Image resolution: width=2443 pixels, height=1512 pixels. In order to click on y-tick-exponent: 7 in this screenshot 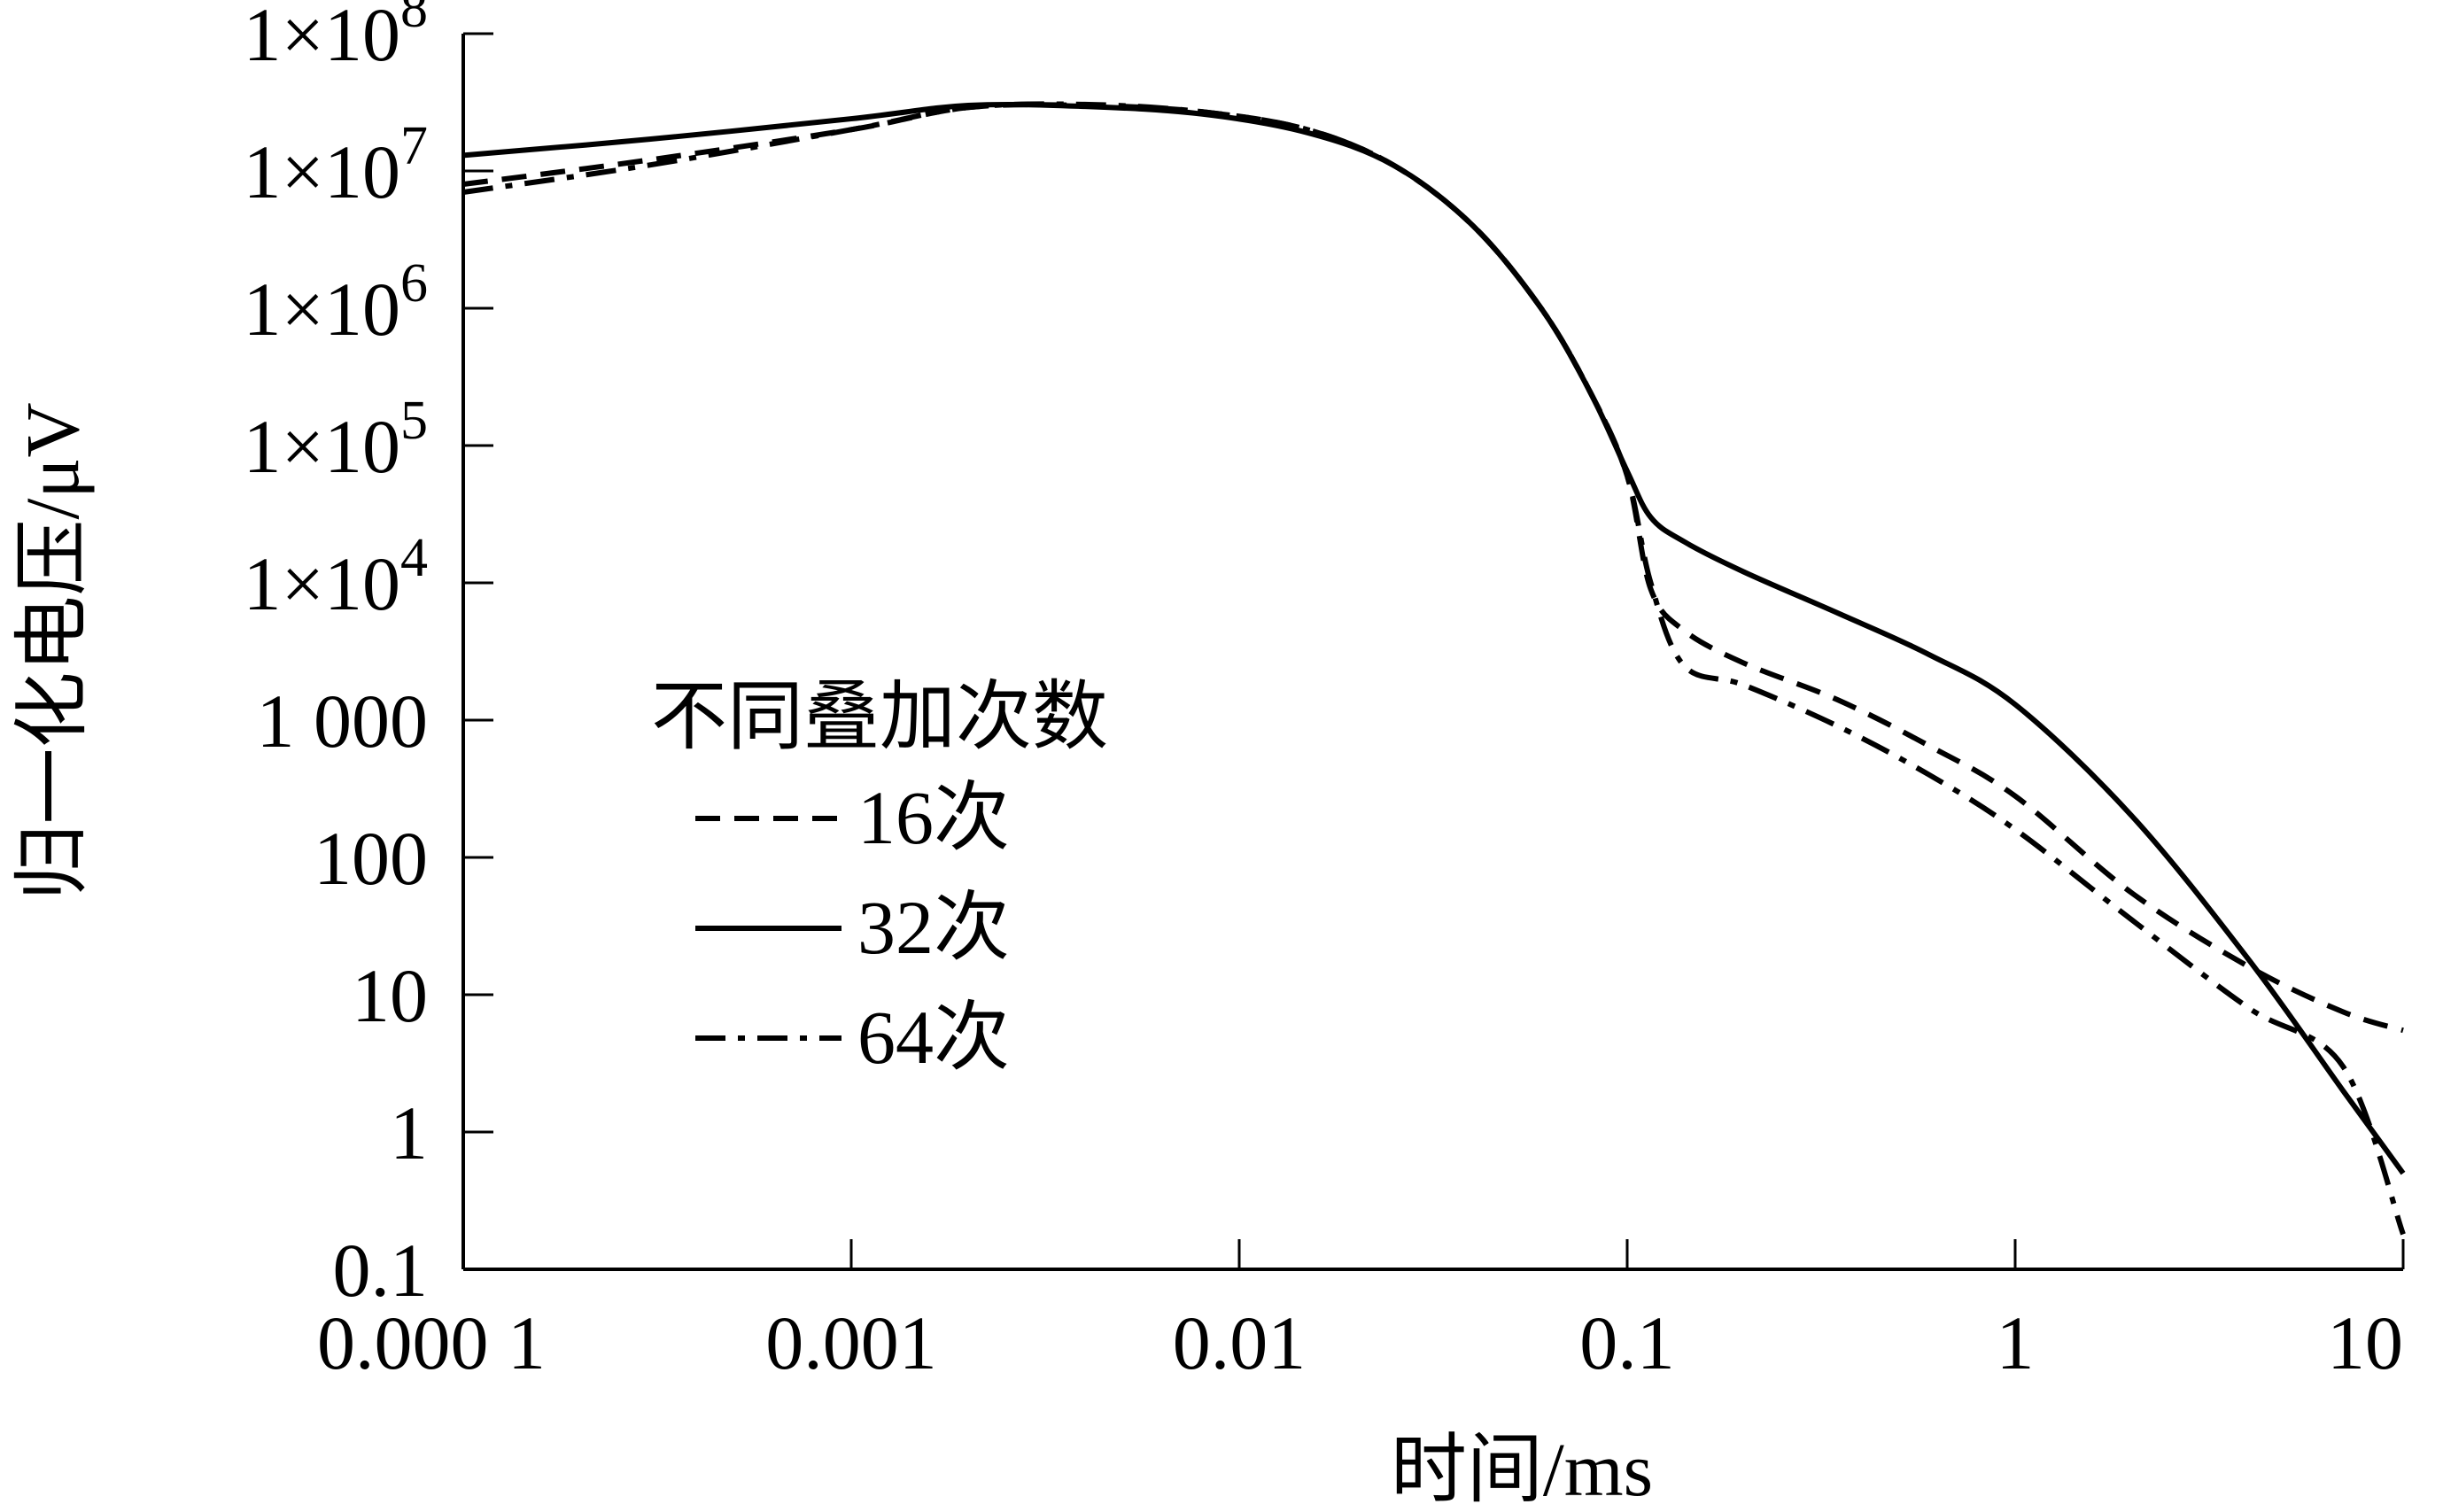, I will do `click(414, 146)`.